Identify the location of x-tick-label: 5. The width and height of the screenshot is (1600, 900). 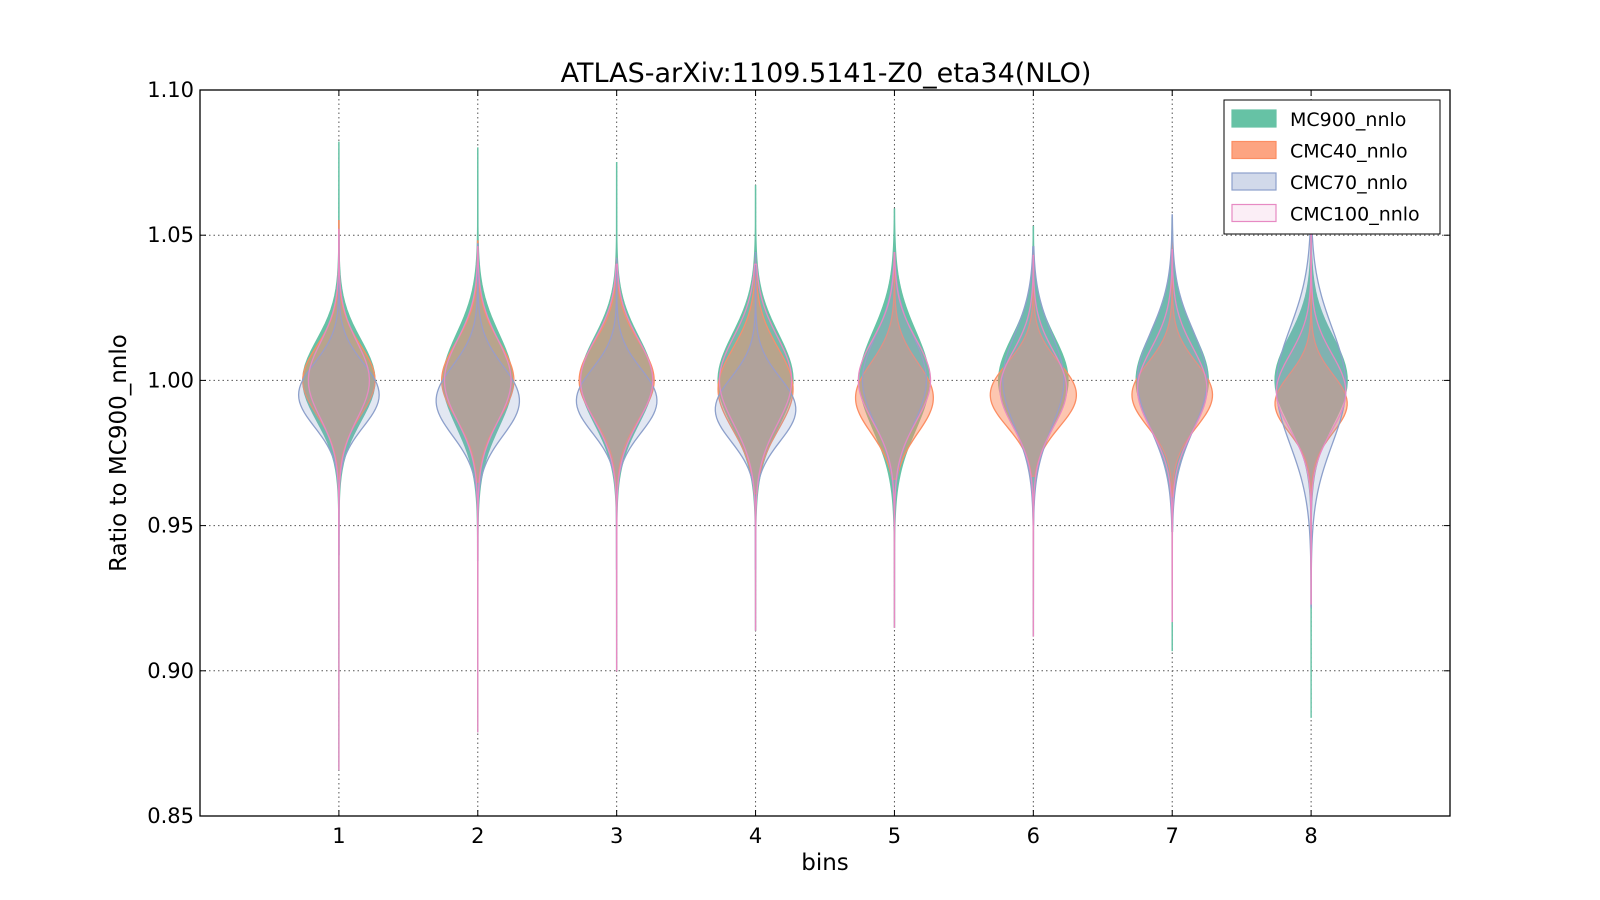
(894, 836).